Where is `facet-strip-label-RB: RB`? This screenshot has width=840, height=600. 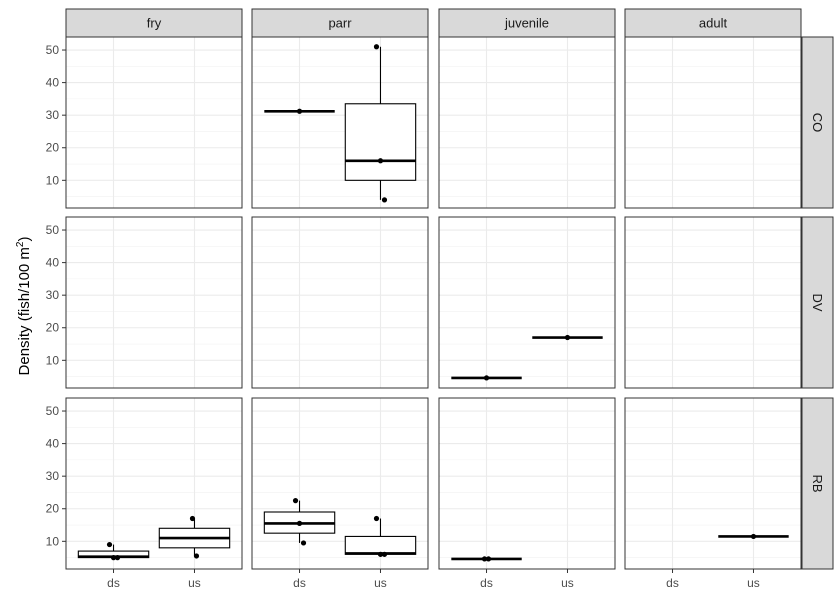
facet-strip-label-RB: RB is located at coordinates (817, 483).